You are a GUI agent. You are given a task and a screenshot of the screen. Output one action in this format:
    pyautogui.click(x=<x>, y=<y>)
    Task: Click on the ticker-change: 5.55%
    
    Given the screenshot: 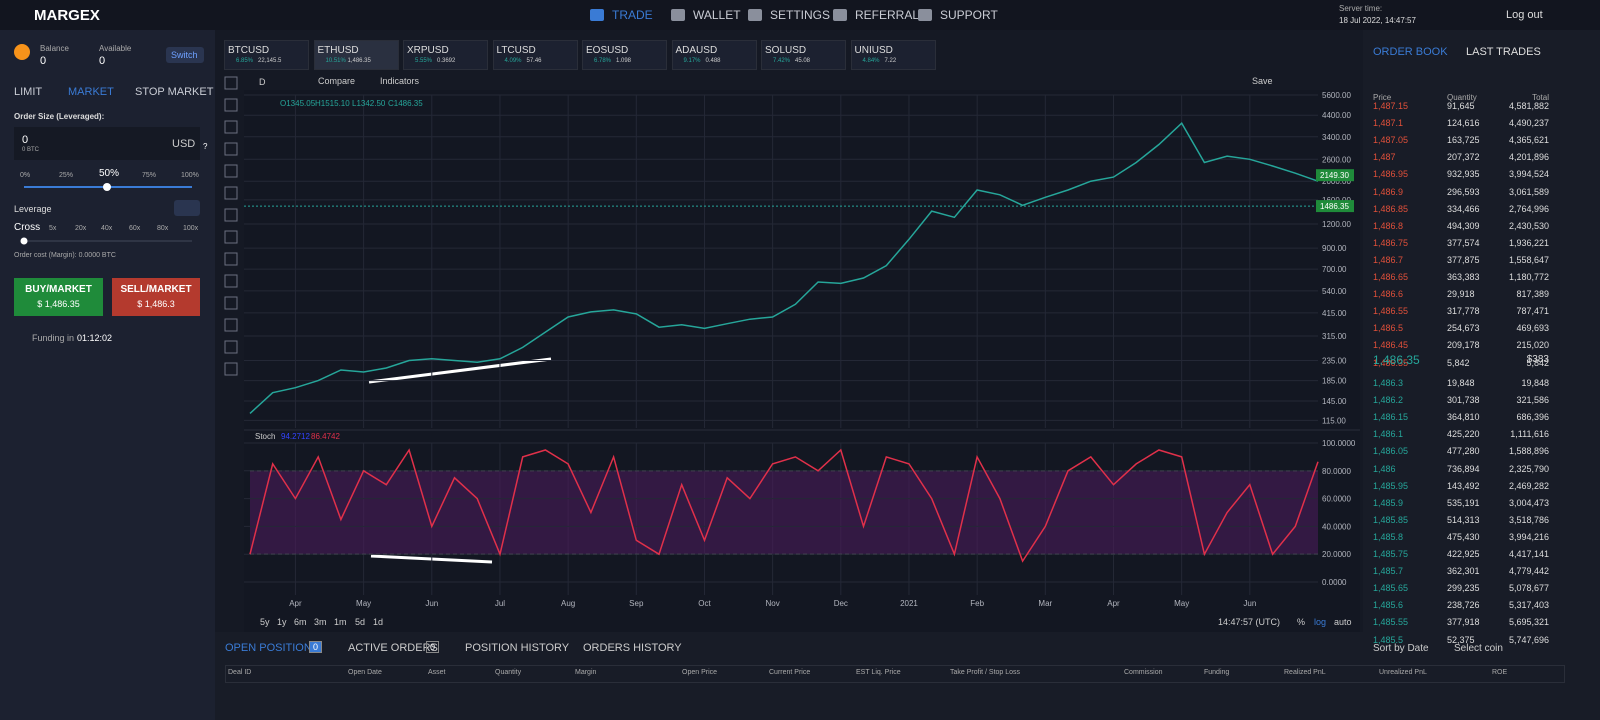 What is the action you would take?
    pyautogui.click(x=424, y=61)
    